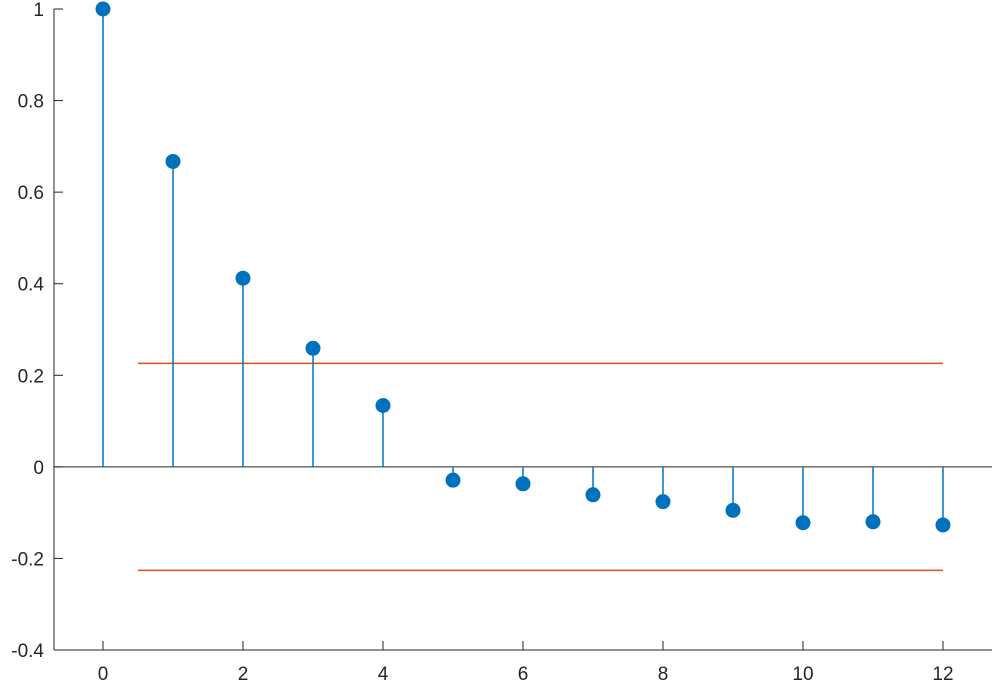  Describe the element at coordinates (27, 559) in the screenshot. I see `y-tick-label: -0.2` at that location.